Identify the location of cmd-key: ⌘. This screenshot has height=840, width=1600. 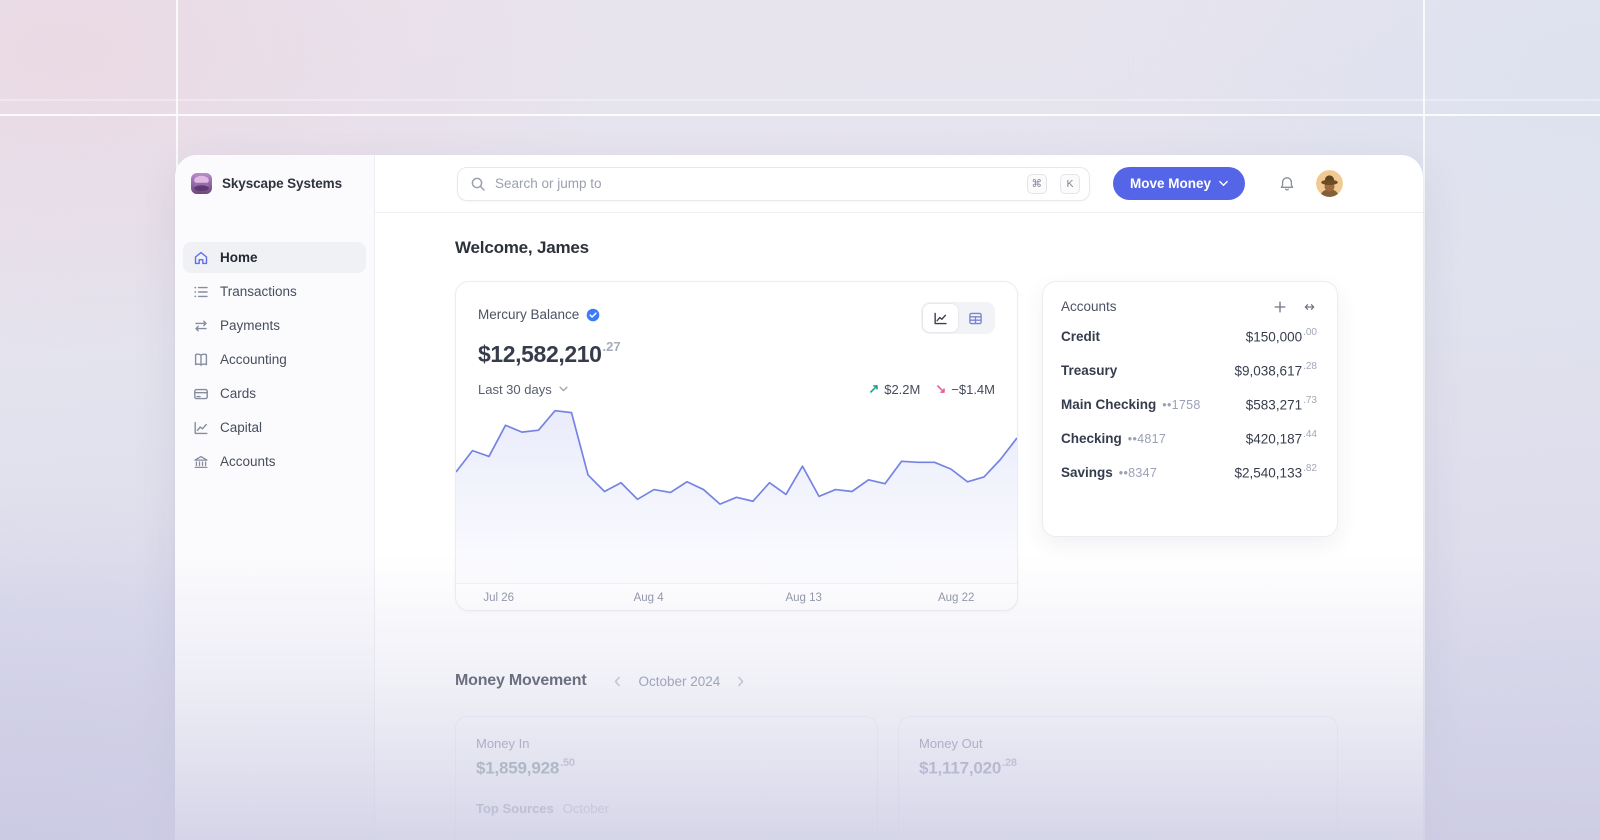
(1036, 183).